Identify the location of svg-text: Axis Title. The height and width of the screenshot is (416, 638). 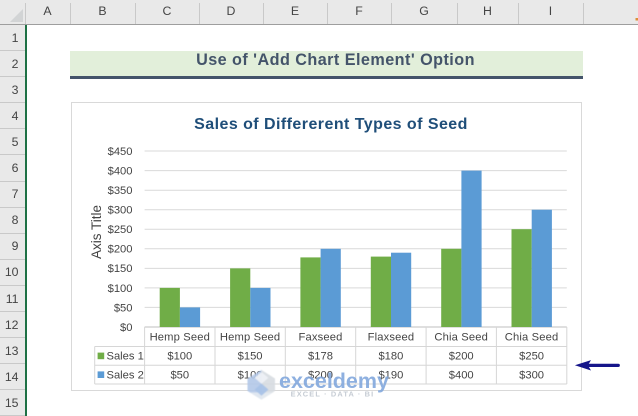
(96, 232).